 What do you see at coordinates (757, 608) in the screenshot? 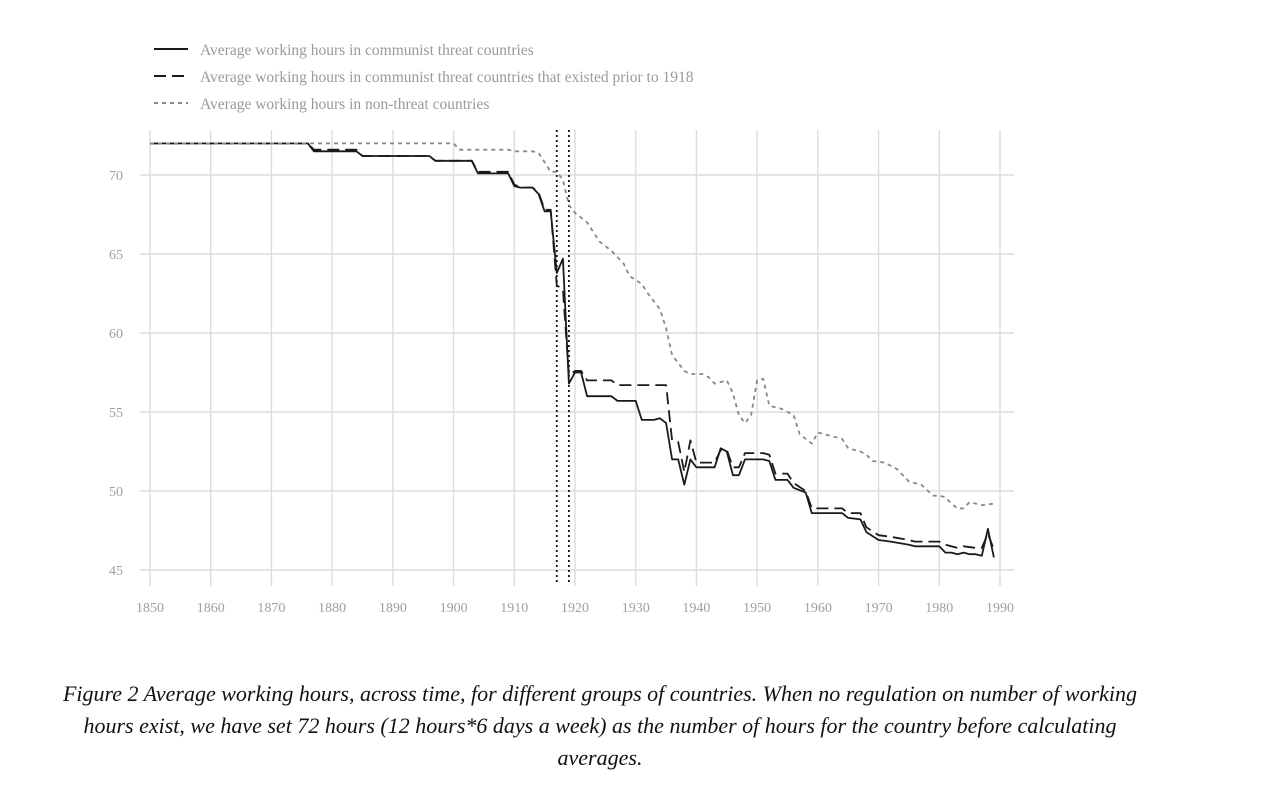
I see `x-tick-label: 1950` at bounding box center [757, 608].